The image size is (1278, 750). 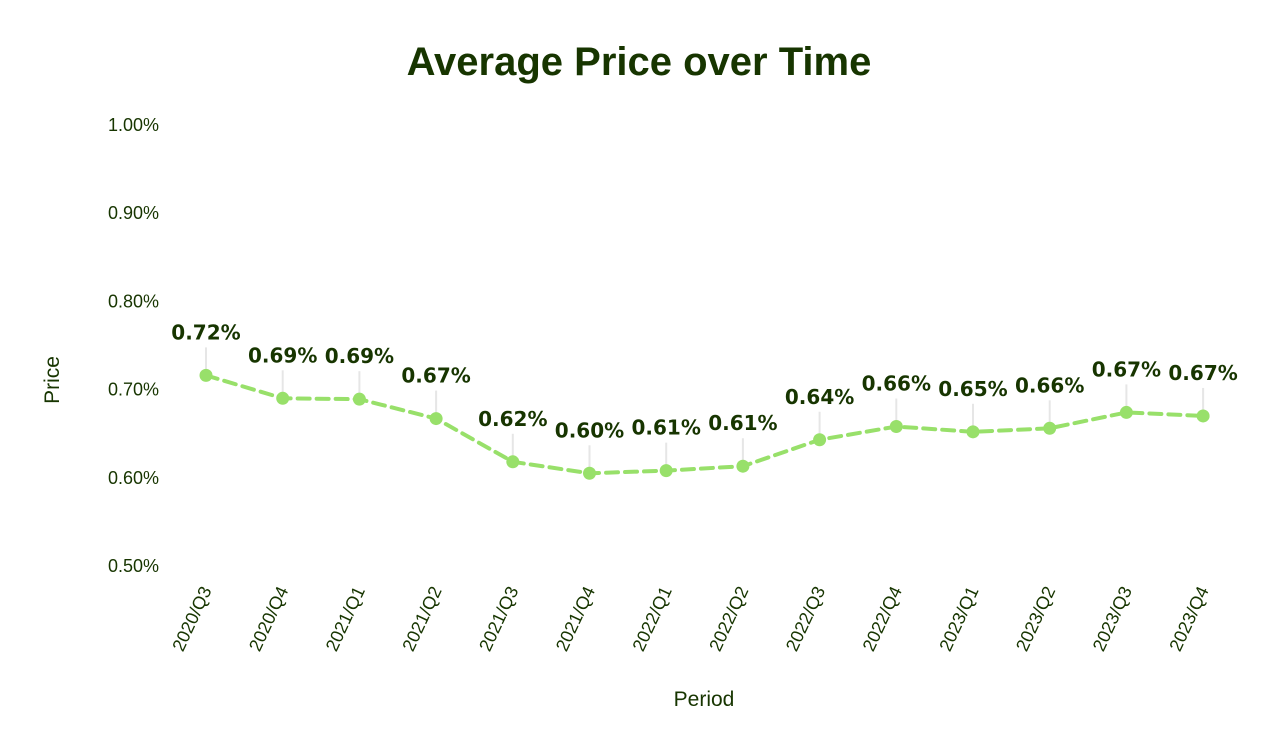 I want to click on y-axis-title: Price, so click(x=52, y=380).